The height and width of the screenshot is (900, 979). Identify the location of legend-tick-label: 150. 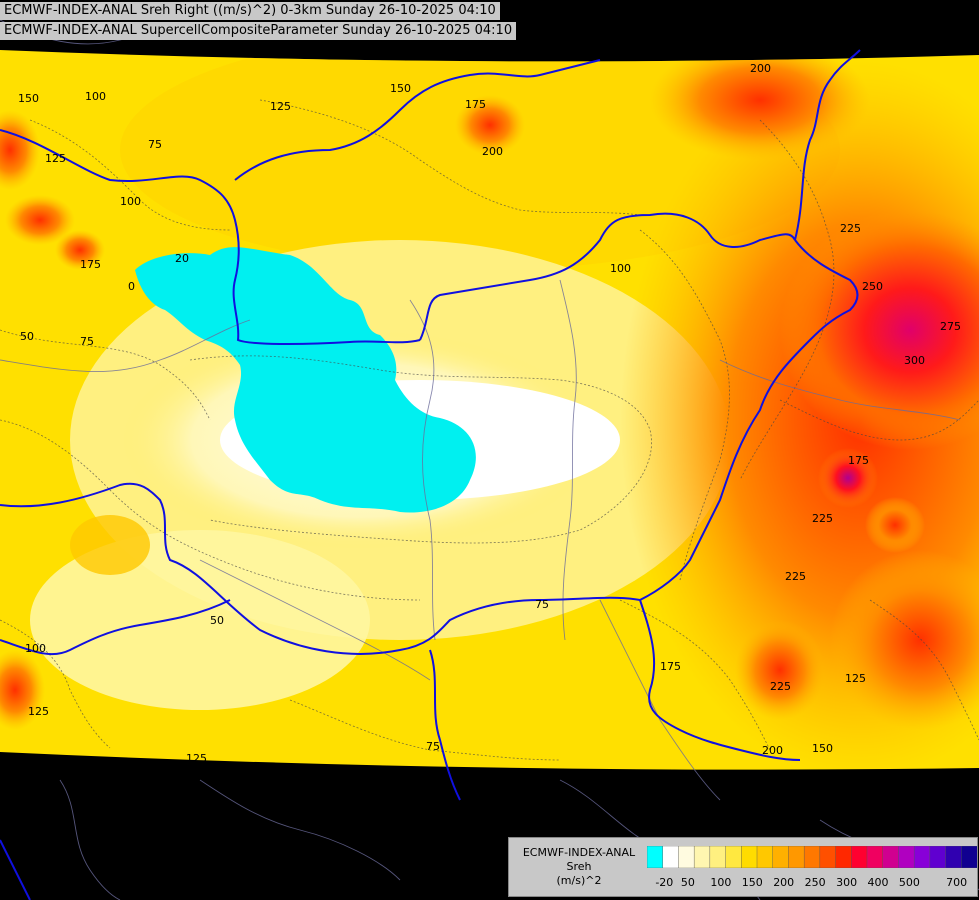
(752, 882).